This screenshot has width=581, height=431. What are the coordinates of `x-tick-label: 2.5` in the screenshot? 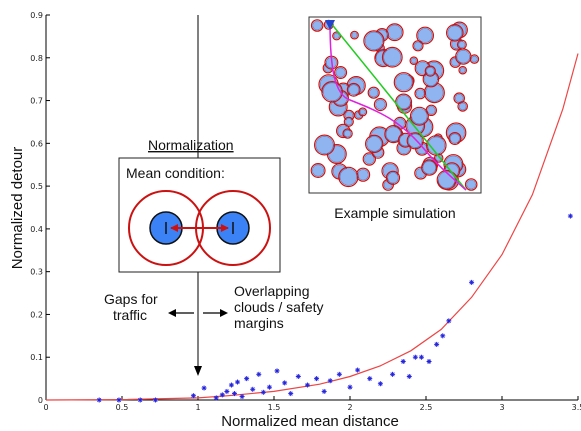 It's located at (426, 407).